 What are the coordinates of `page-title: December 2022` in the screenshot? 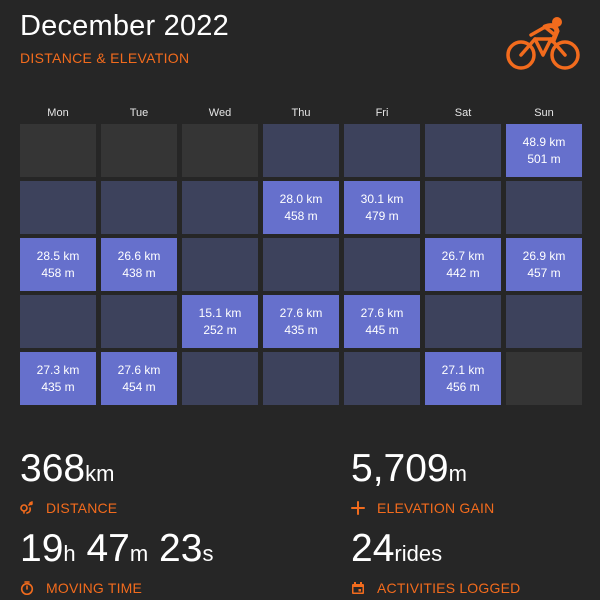 It's located at (124, 26).